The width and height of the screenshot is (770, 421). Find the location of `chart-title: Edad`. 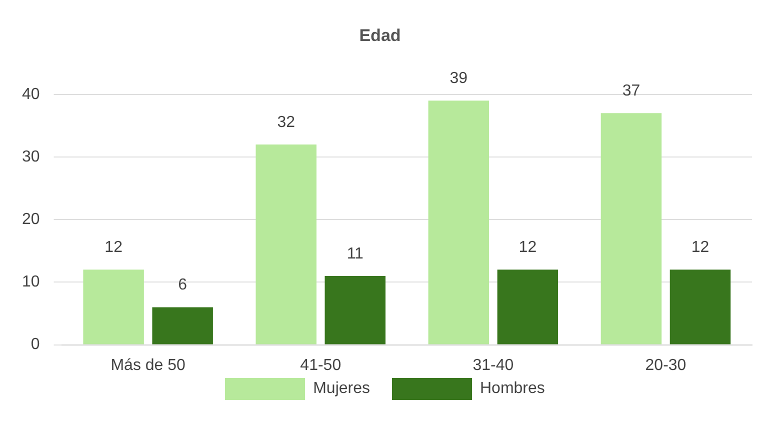

chart-title: Edad is located at coordinates (380, 35).